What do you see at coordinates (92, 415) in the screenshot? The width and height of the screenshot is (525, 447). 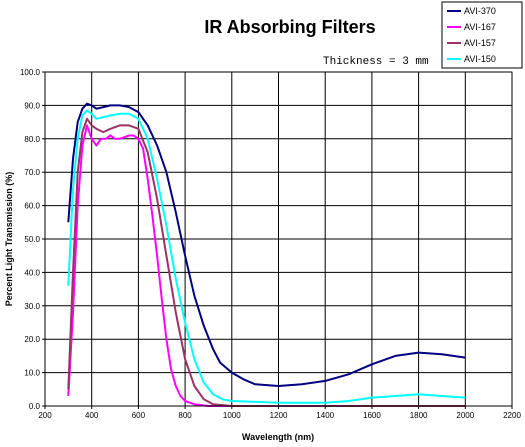 I see `x-tick-label: 400` at bounding box center [92, 415].